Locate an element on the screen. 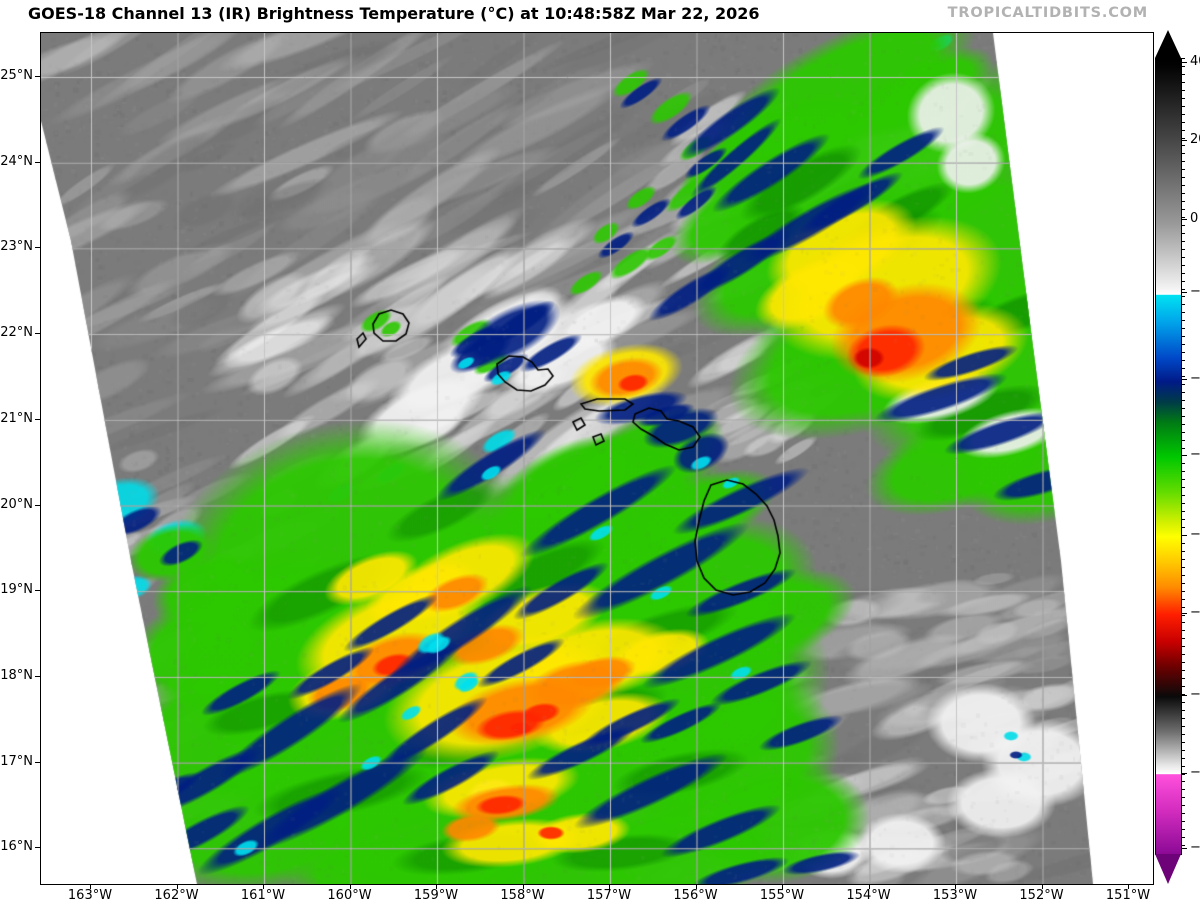 This screenshot has height=906, width=1200. x-tick-label: 156°W is located at coordinates (695, 895).